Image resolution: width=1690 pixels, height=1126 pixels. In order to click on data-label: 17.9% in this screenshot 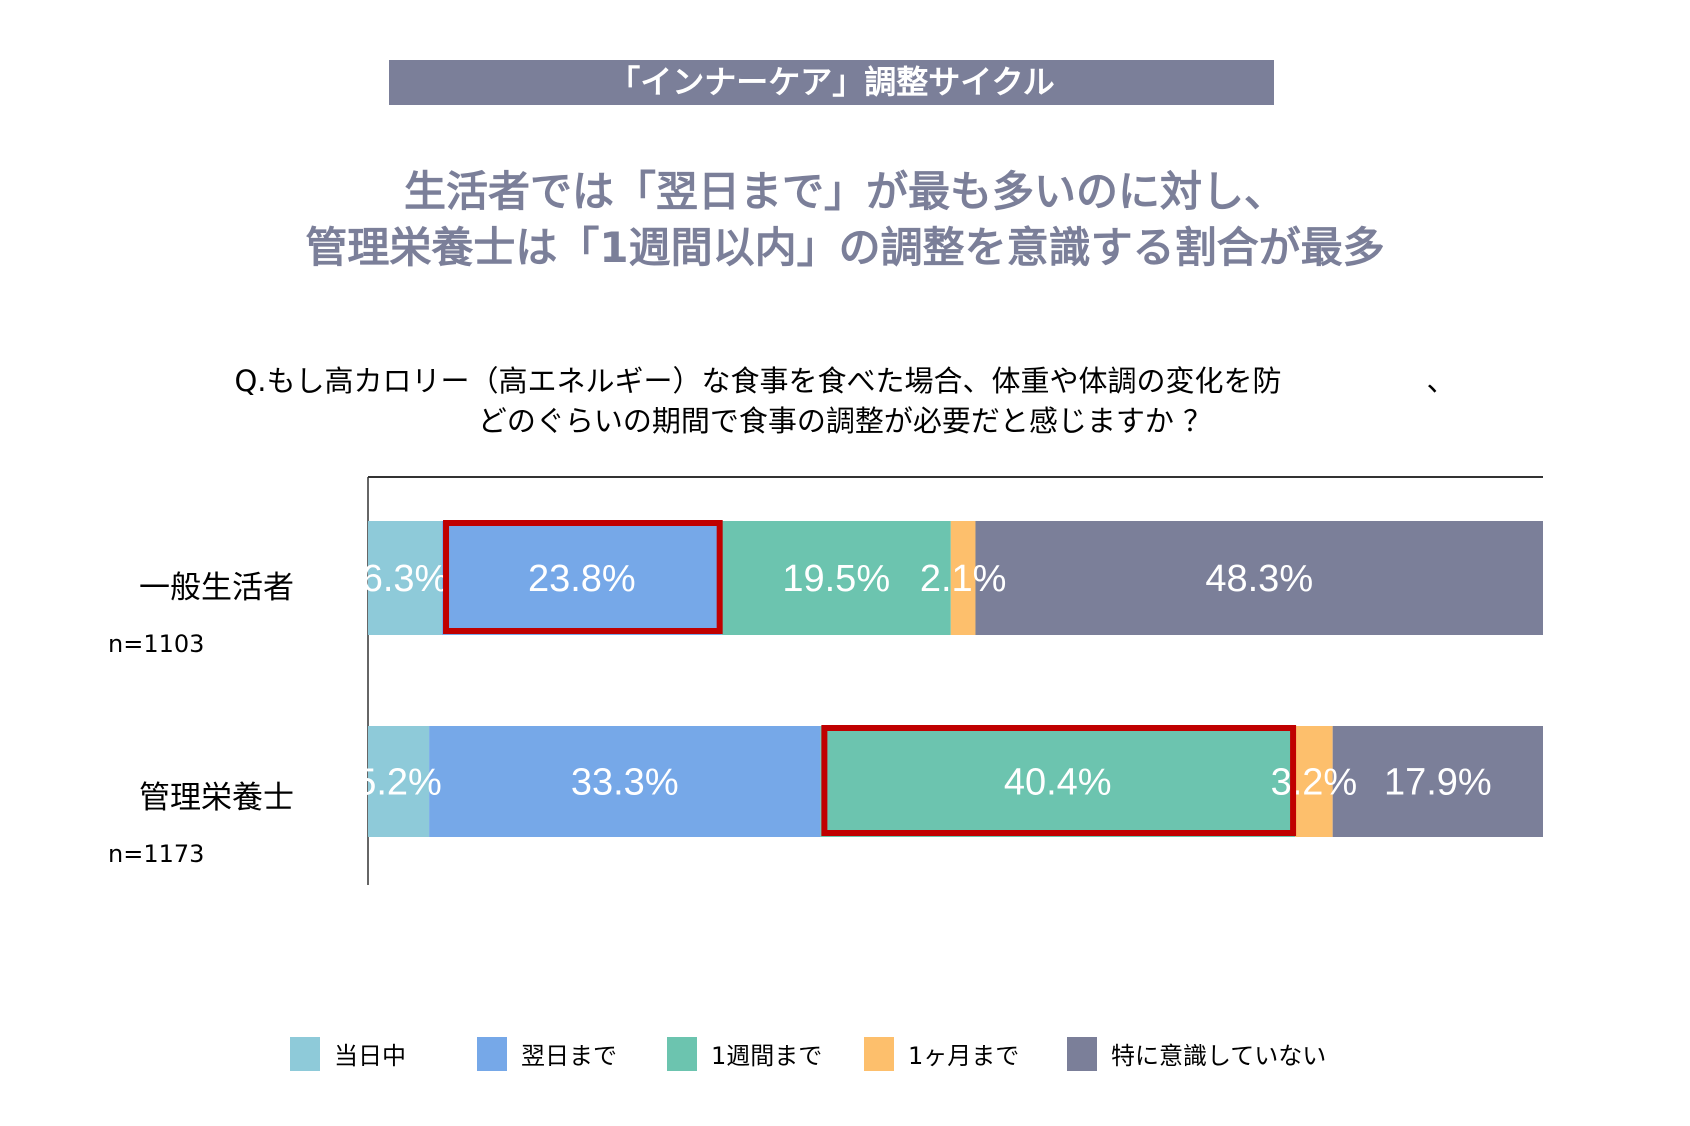, I will do `click(1438, 783)`.